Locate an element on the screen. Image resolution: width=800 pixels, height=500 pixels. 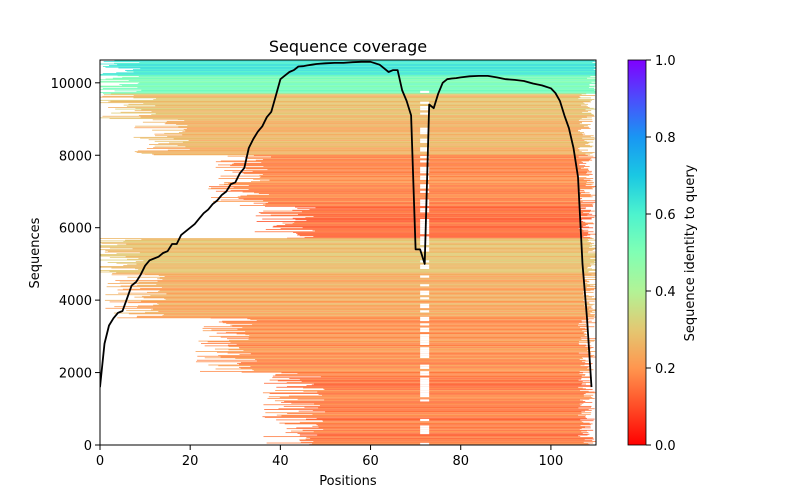
x-tick-label: 40 is located at coordinates (280, 461).